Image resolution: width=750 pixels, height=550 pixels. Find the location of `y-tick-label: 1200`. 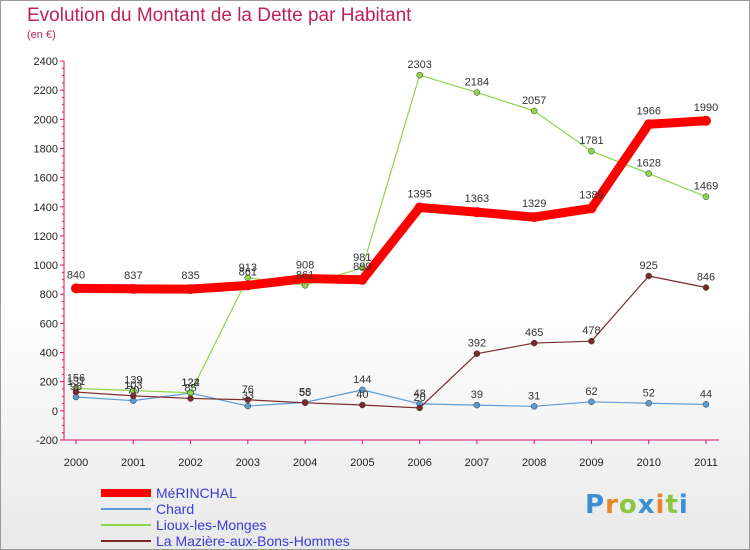

y-tick-label: 1200 is located at coordinates (46, 237).